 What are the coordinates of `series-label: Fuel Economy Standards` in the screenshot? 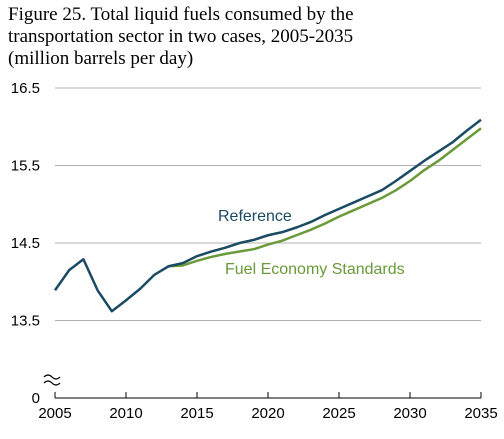 It's located at (315, 269).